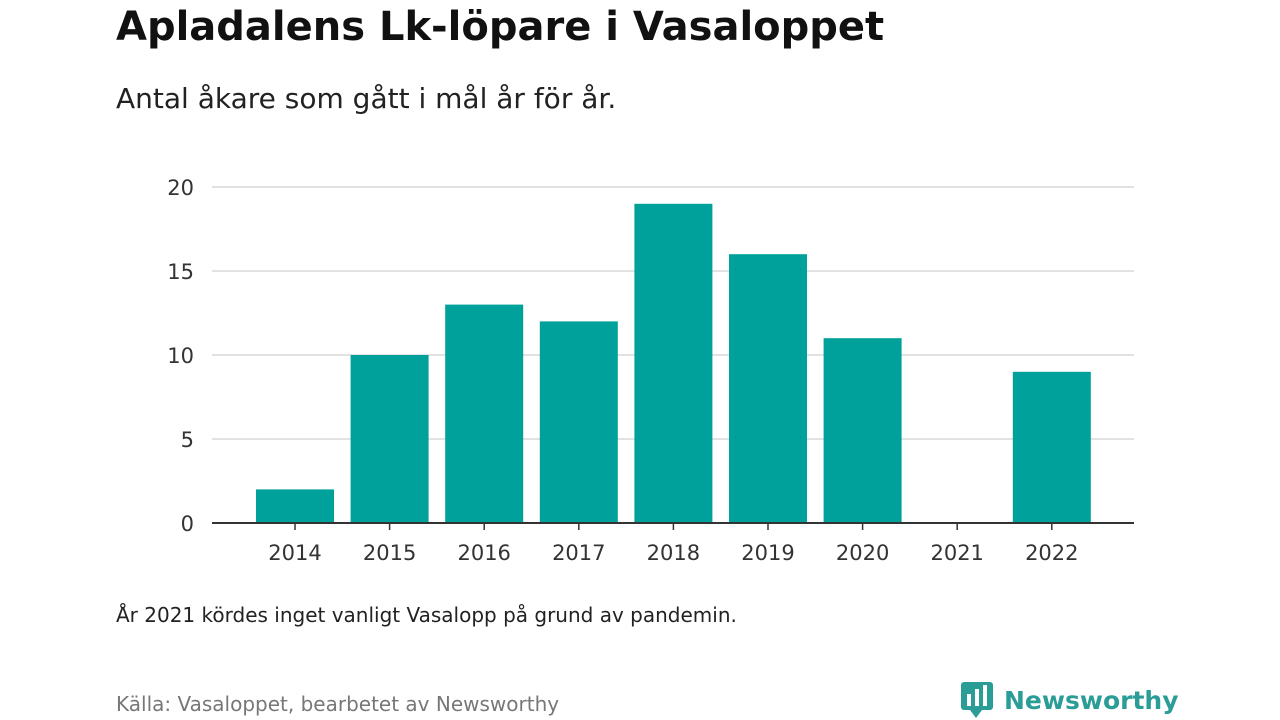 This screenshot has width=1280, height=720. Describe the element at coordinates (366, 98) in the screenshot. I see `chart-subtitle: Antal åkare som gått i mål år för år.` at that location.